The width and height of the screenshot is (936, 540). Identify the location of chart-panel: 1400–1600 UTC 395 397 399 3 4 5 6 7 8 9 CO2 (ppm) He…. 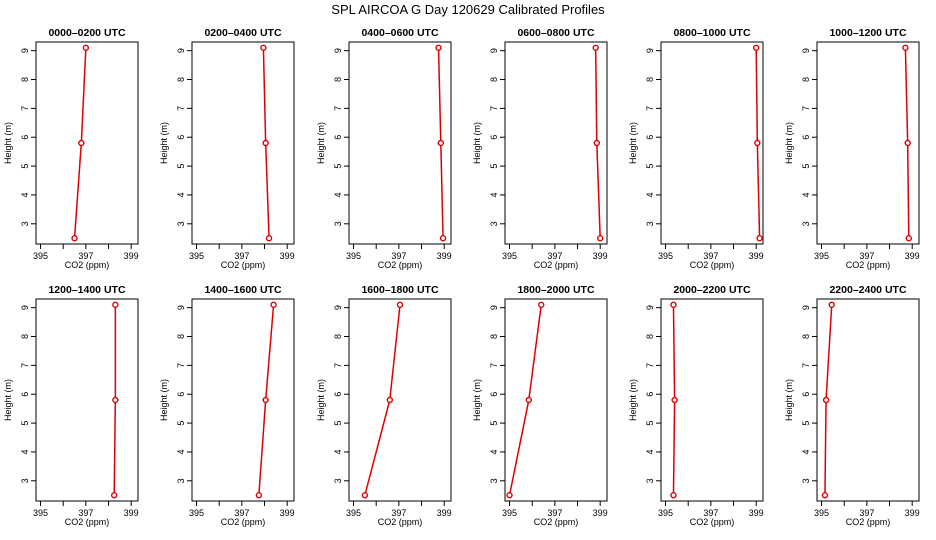
(227, 405).